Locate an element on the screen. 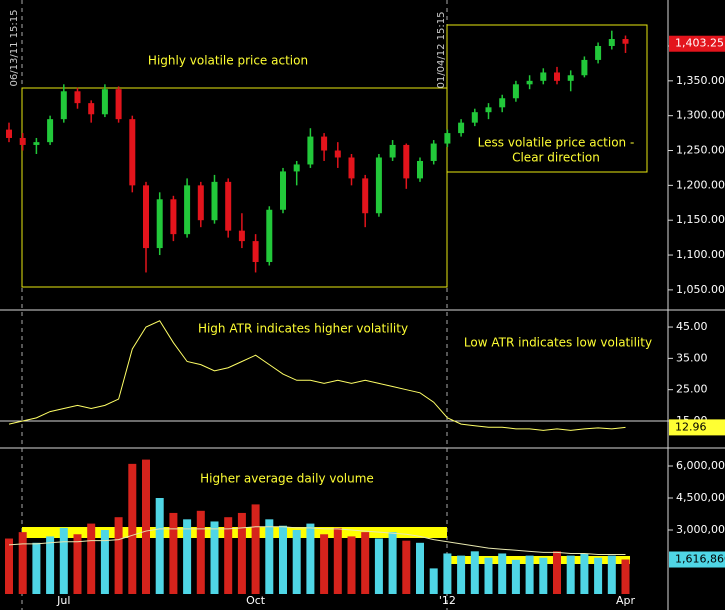 This screenshot has height=610, width=725. highlight-box is located at coordinates (547, 98).